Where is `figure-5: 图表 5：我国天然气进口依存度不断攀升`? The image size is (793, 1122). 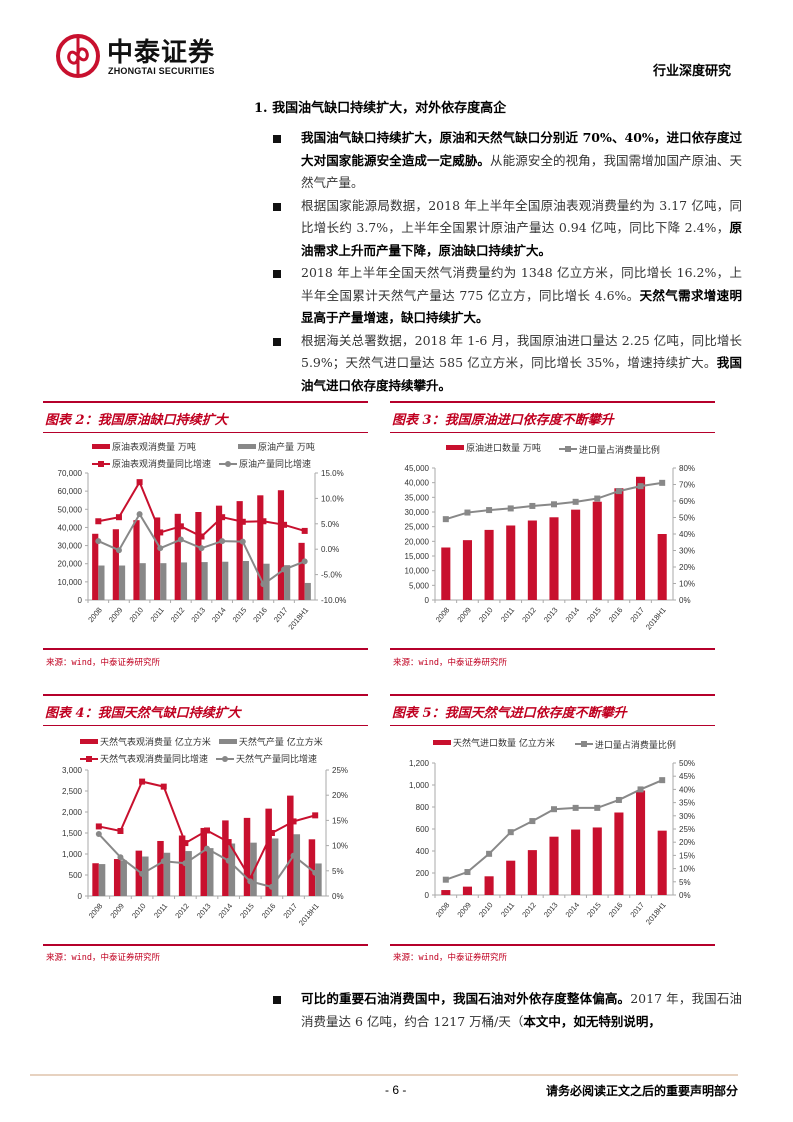 figure-5: 图表 5：我国天然气进口依存度不断攀升 is located at coordinates (552, 710).